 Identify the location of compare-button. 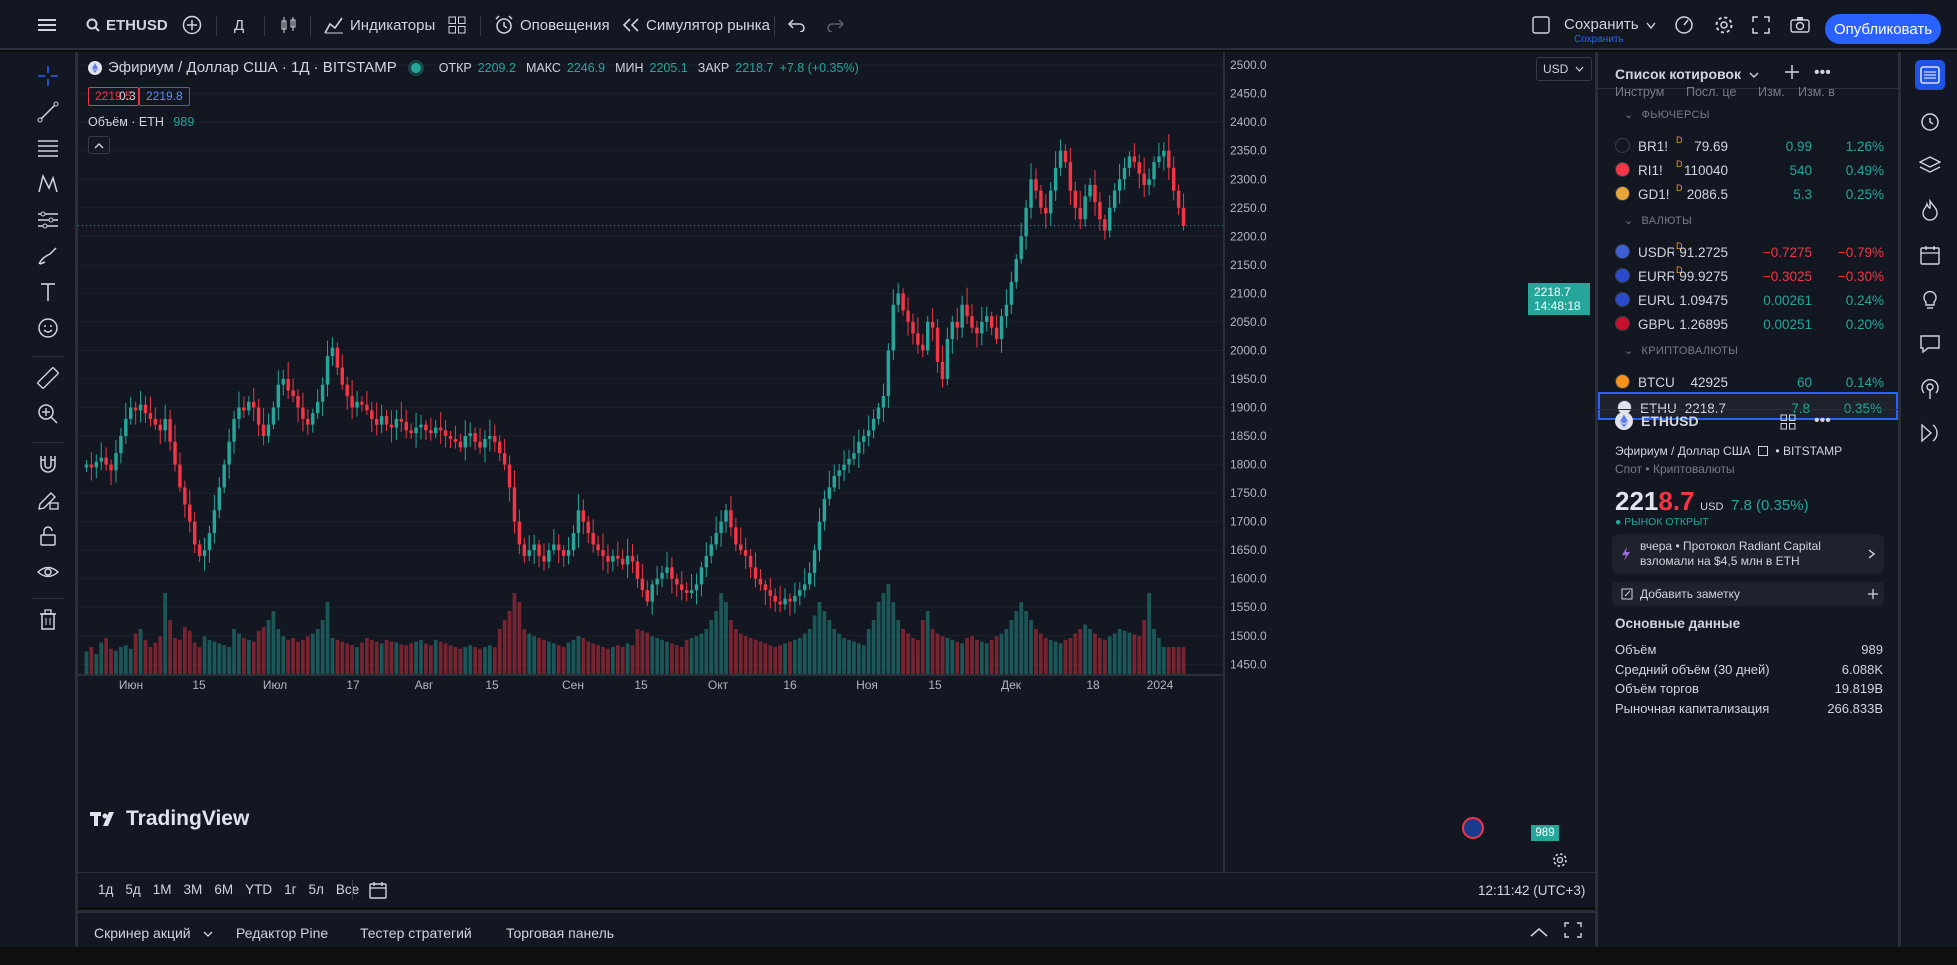
(192, 25).